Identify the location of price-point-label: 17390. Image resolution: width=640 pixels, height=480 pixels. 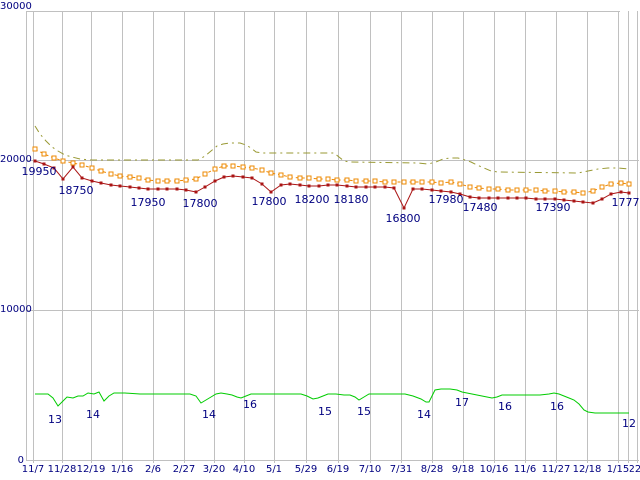
(553, 207).